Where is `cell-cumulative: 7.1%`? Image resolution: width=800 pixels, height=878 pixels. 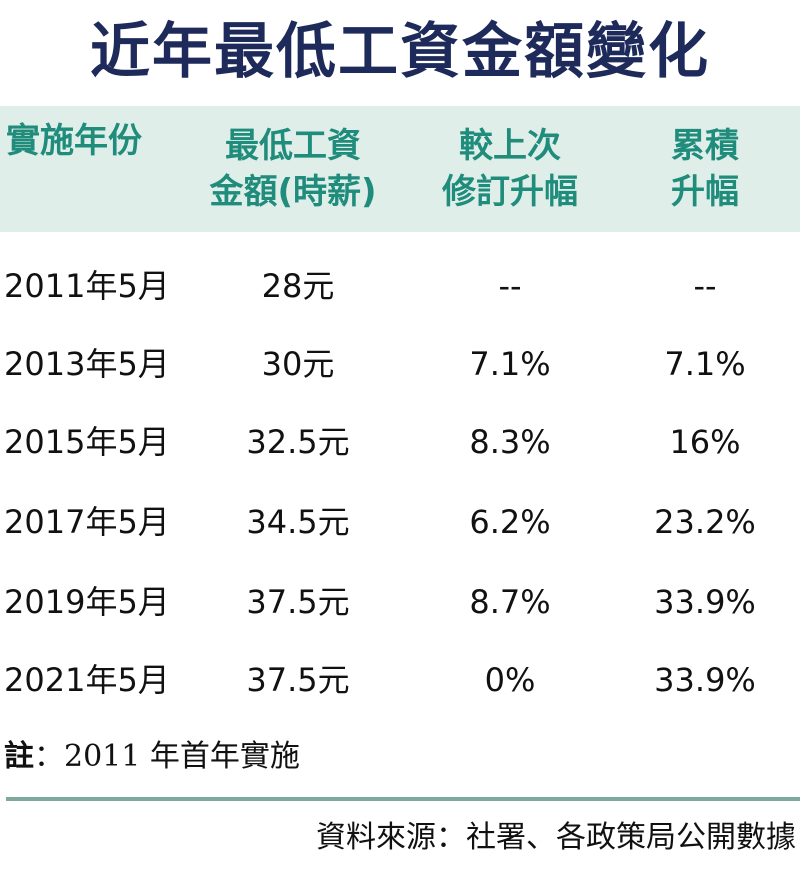 cell-cumulative: 7.1% is located at coordinates (705, 364).